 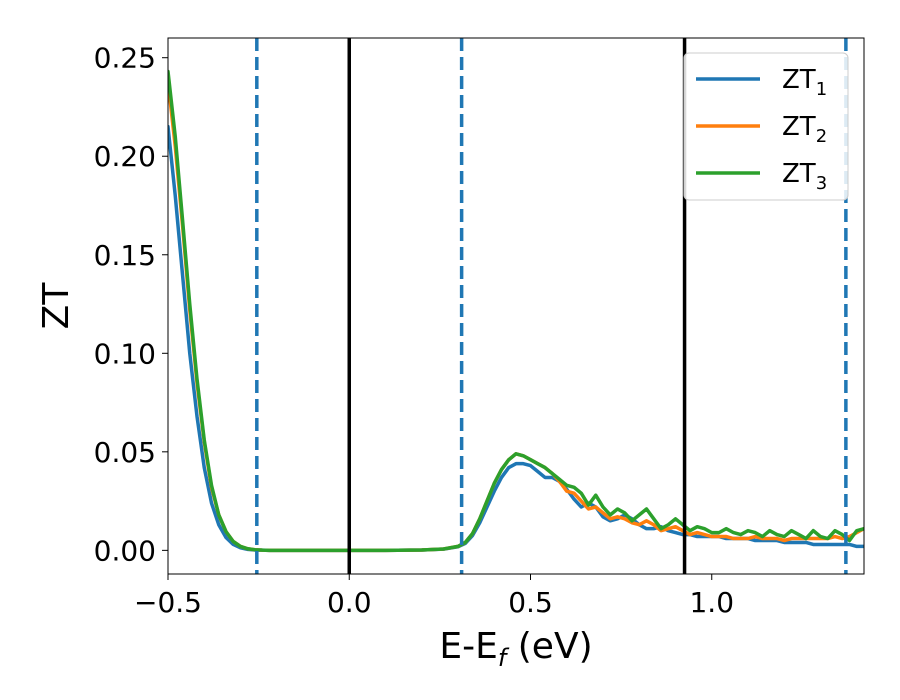 I want to click on legend-box, so click(x=766, y=126).